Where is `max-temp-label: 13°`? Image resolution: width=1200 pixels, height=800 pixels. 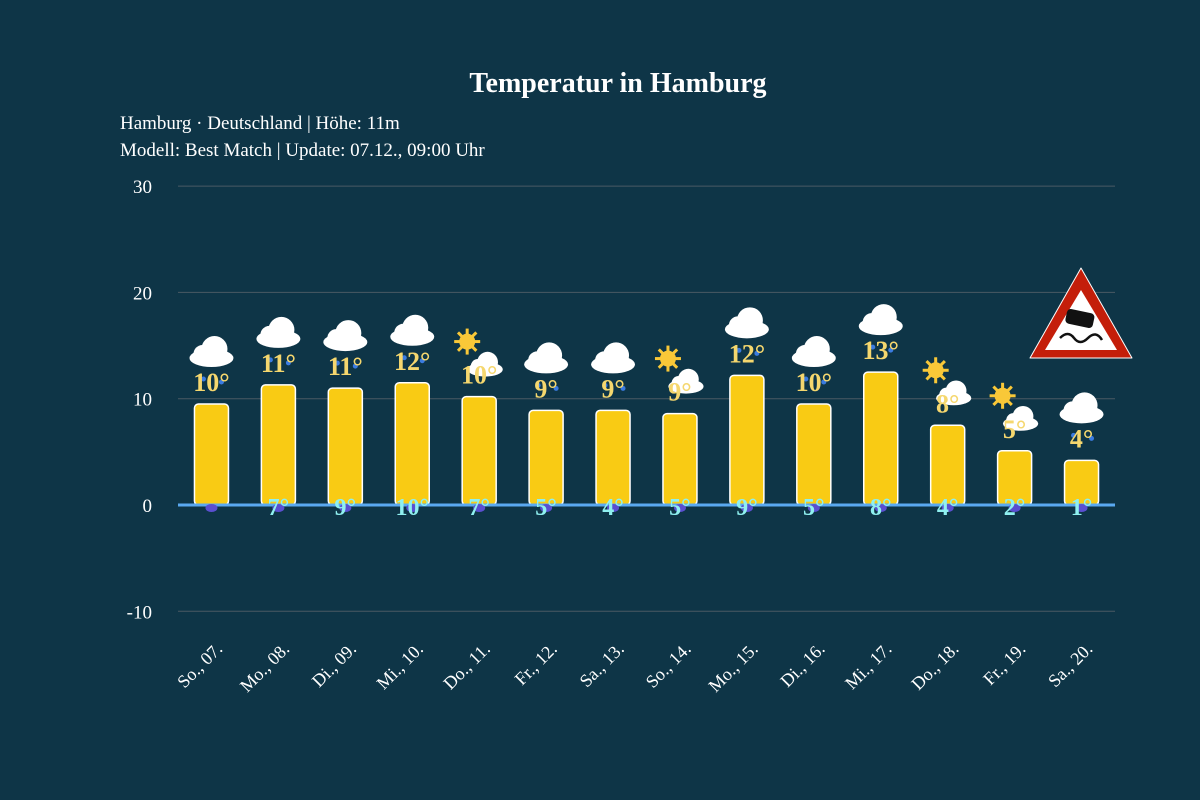 max-temp-label: 13° is located at coordinates (881, 350).